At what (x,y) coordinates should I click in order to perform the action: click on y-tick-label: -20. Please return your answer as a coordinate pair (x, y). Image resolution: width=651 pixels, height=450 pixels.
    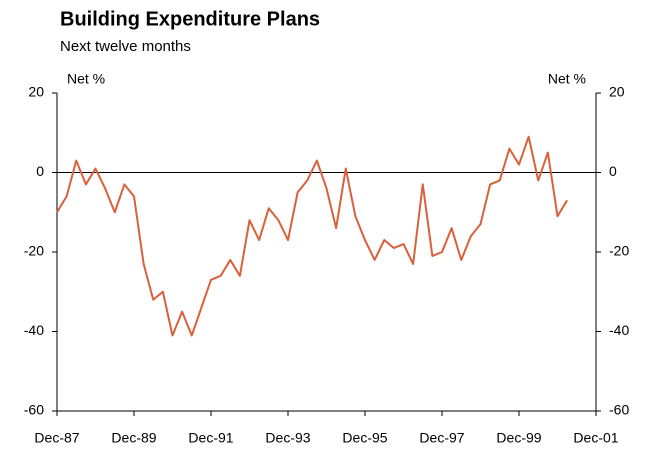
    Looking at the image, I should click on (34, 251).